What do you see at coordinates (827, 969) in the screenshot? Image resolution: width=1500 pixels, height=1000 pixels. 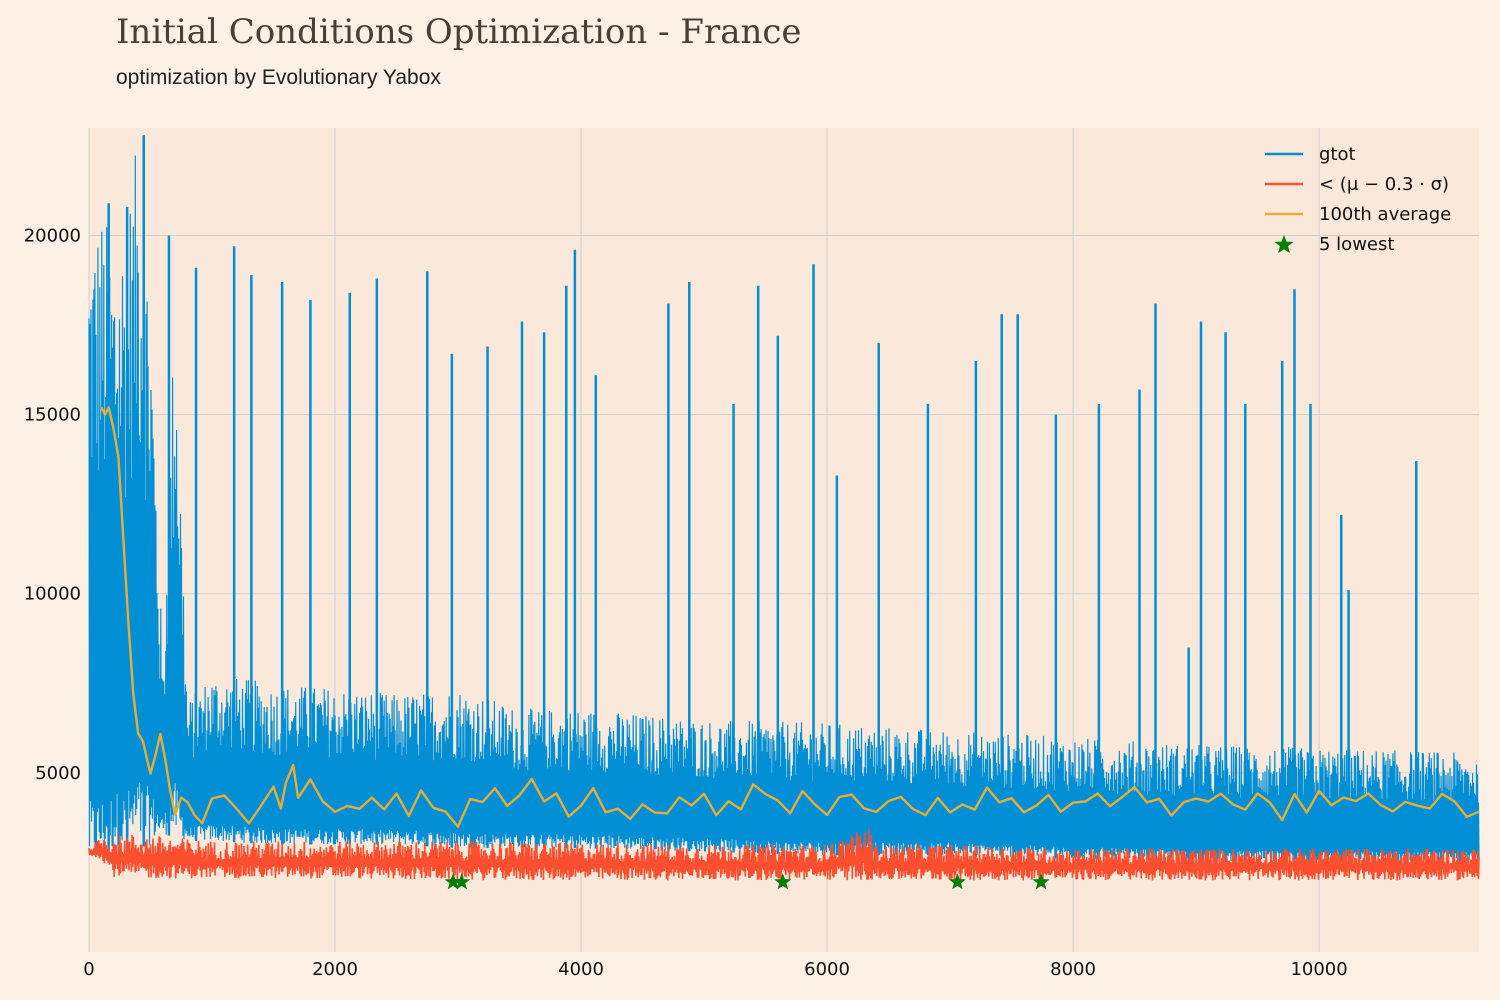 I see `x-tick-label: 6000` at bounding box center [827, 969].